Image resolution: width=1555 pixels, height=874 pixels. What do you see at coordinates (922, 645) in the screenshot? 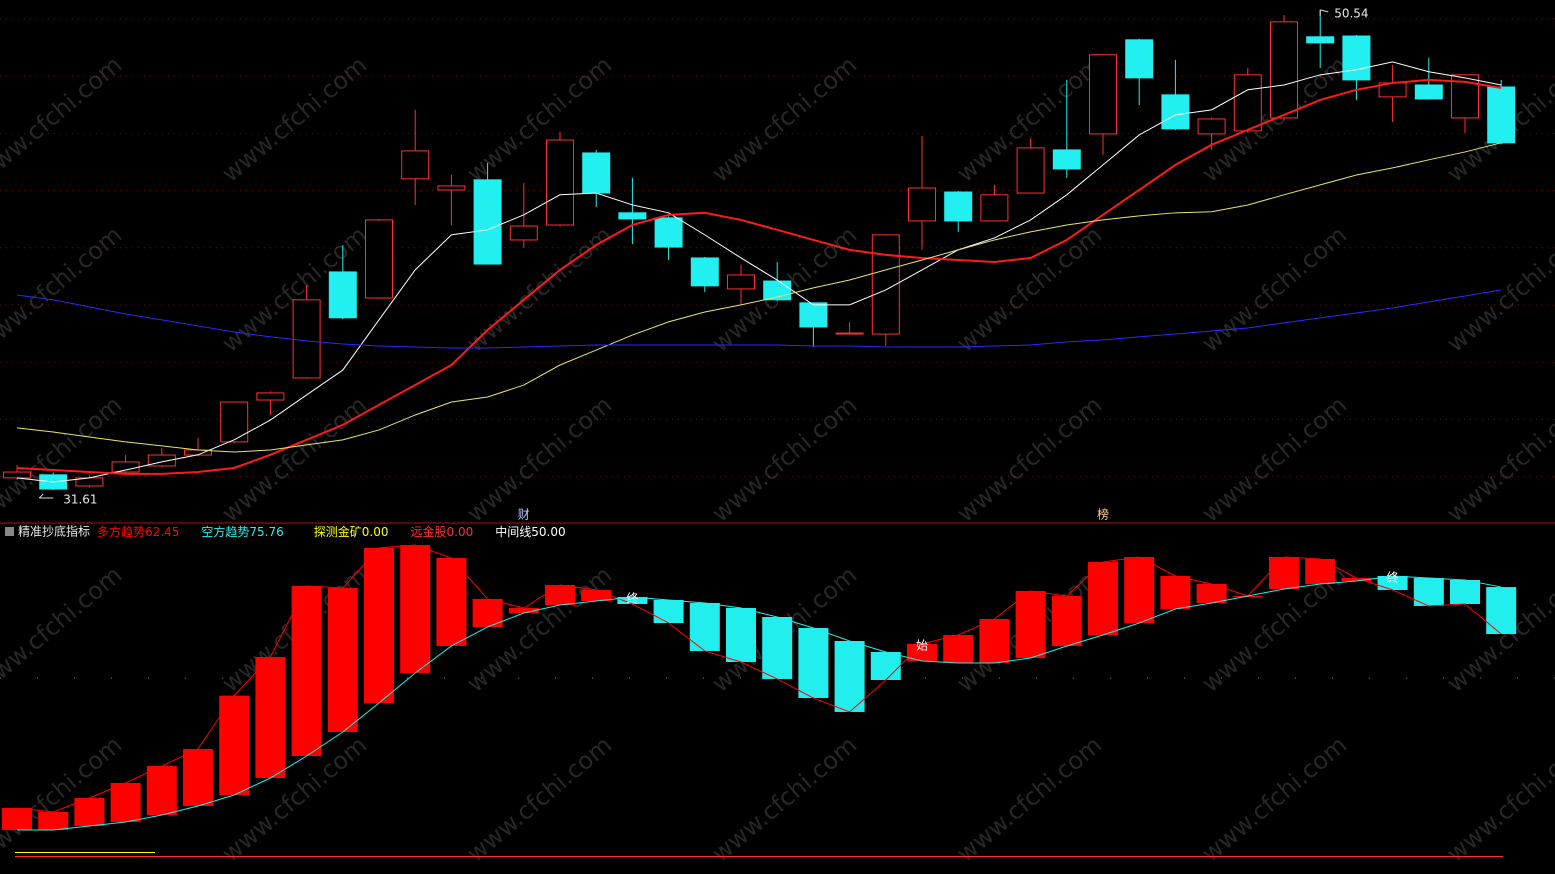
I see `signal-label: 始` at bounding box center [922, 645].